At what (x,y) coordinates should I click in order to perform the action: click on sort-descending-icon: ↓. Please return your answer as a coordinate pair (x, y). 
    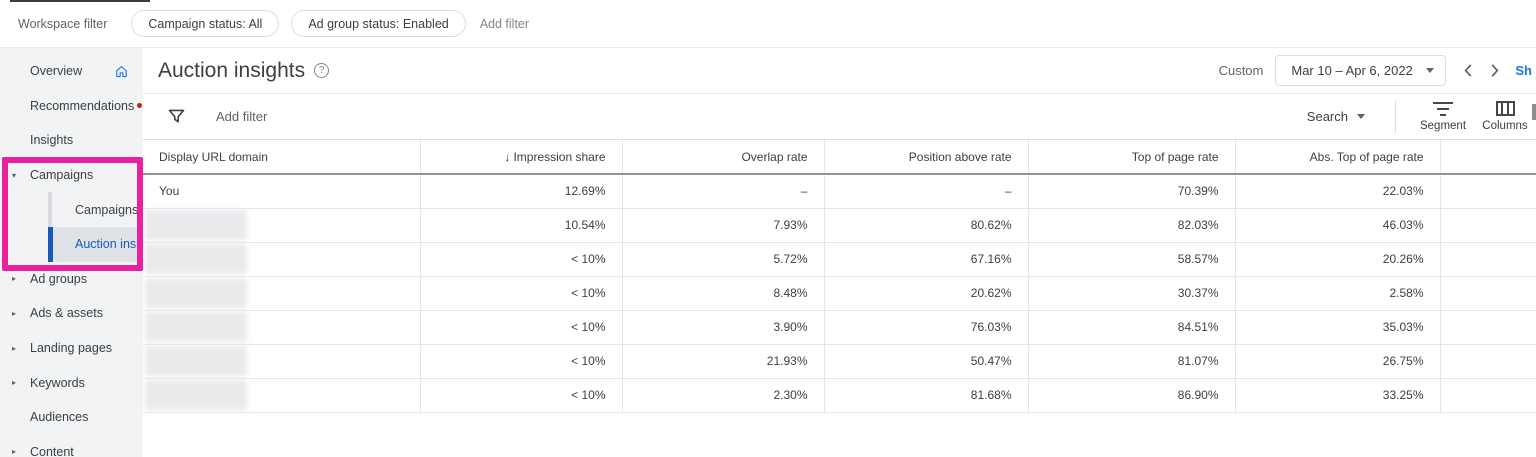
    Looking at the image, I should click on (507, 156).